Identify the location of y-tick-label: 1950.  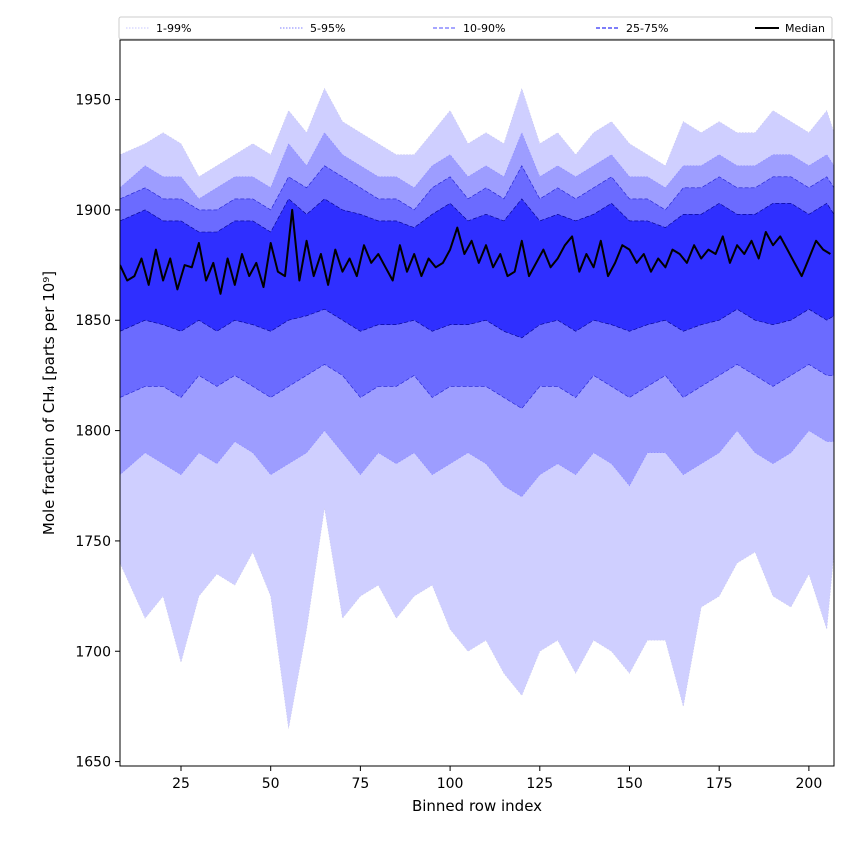
(93, 101).